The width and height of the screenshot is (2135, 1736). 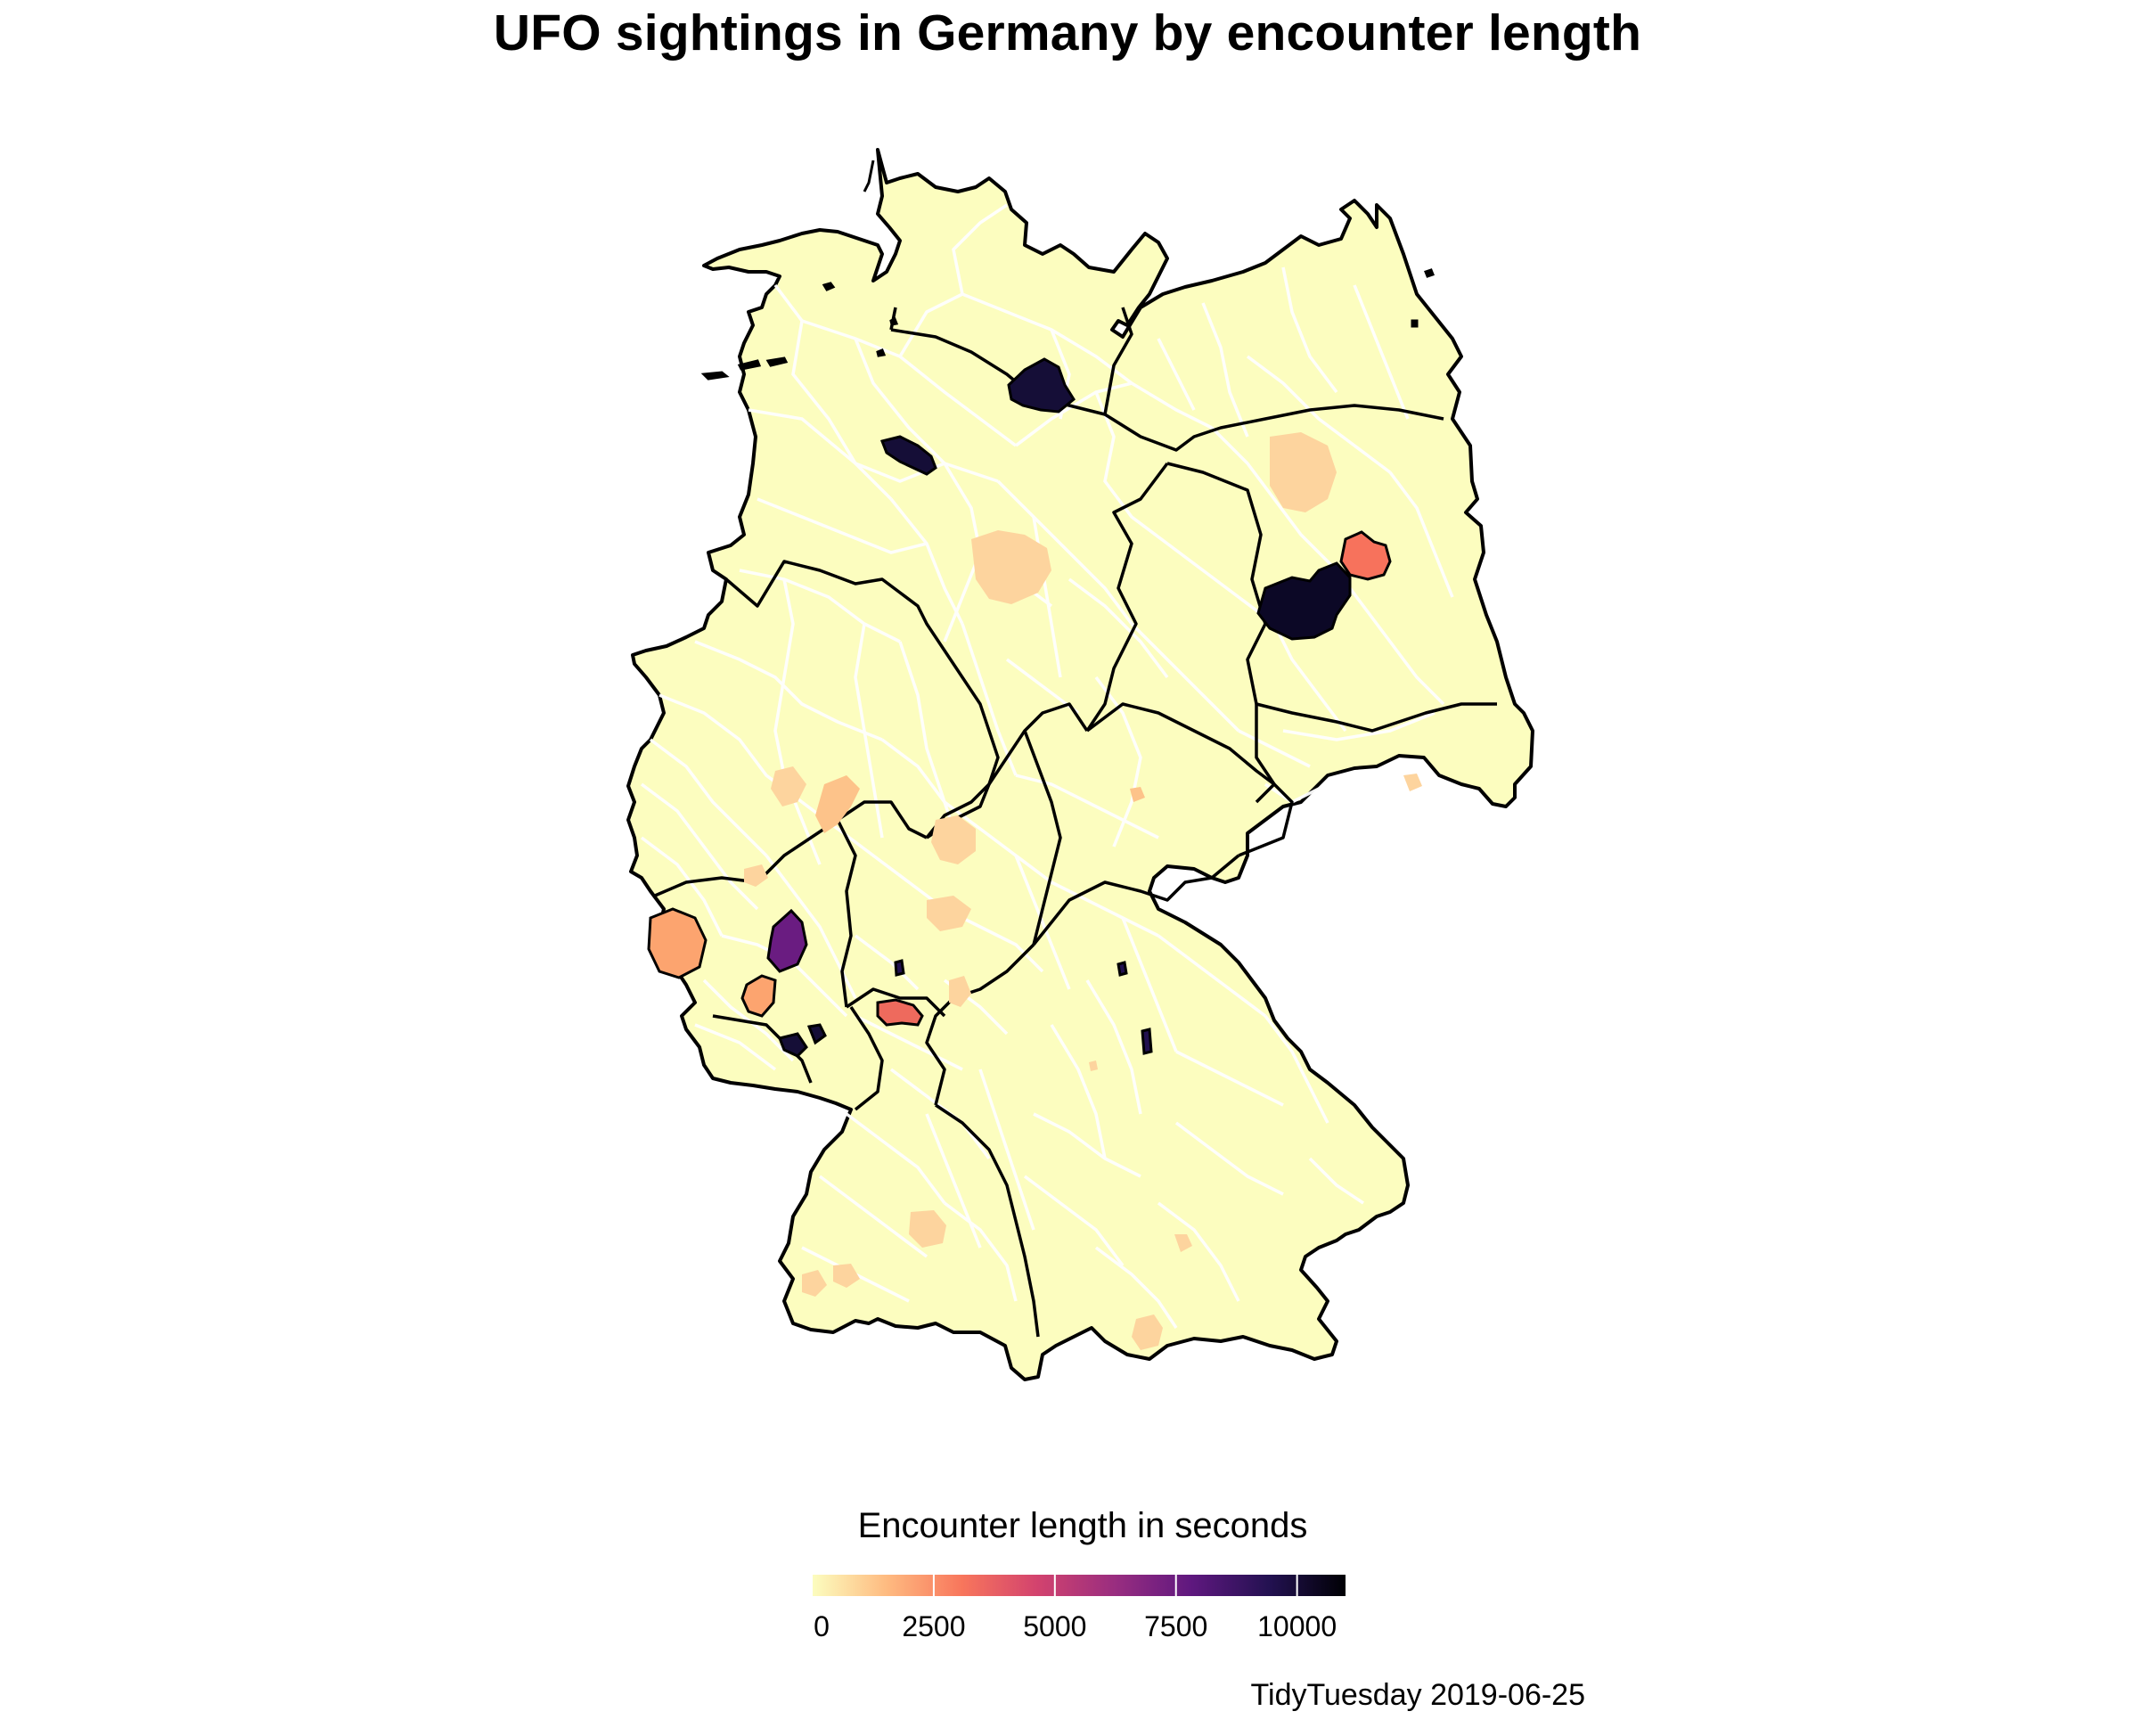 I want to click on district-bavaria-spot, so click(x=1093, y=1065).